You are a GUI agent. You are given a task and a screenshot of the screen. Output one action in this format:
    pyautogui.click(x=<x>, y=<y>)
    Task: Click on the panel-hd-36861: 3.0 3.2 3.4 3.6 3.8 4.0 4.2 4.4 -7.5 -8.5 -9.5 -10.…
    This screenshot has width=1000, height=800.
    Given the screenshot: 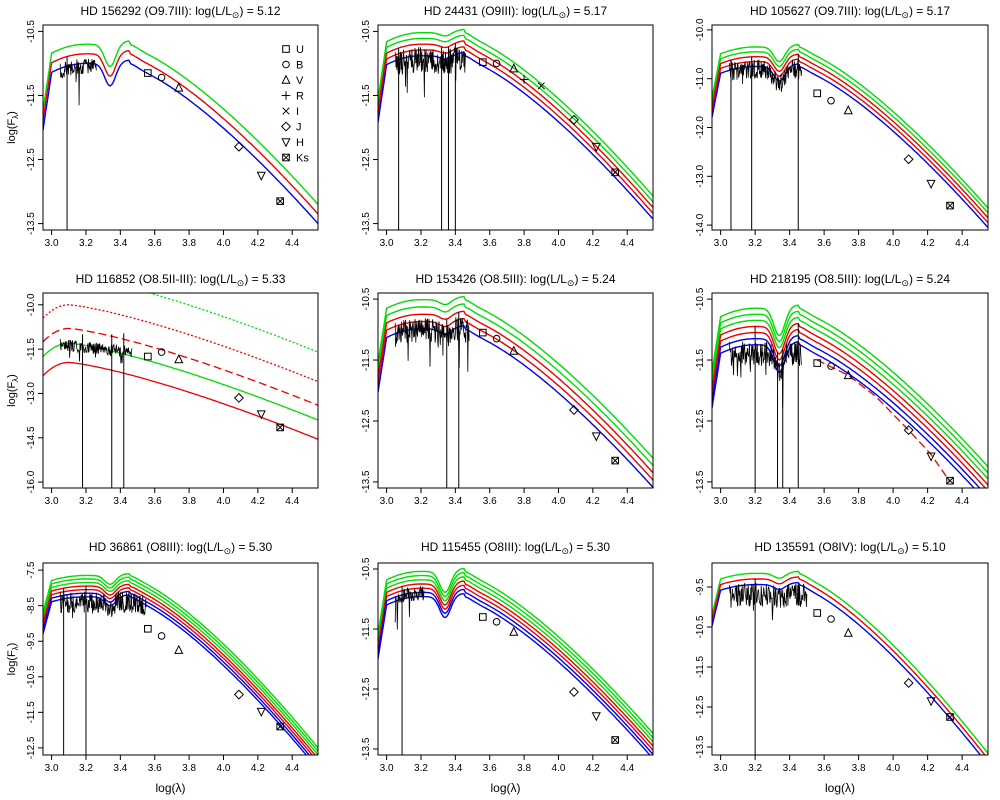 What is the action you would take?
    pyautogui.click(x=162, y=667)
    